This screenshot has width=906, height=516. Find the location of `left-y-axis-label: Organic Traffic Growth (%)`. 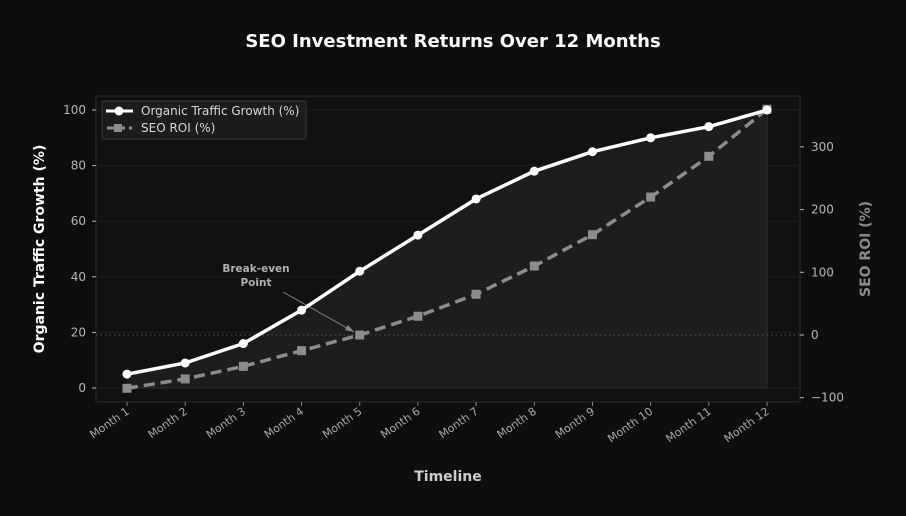

left-y-axis-label: Organic Traffic Growth (%) is located at coordinates (40, 249).